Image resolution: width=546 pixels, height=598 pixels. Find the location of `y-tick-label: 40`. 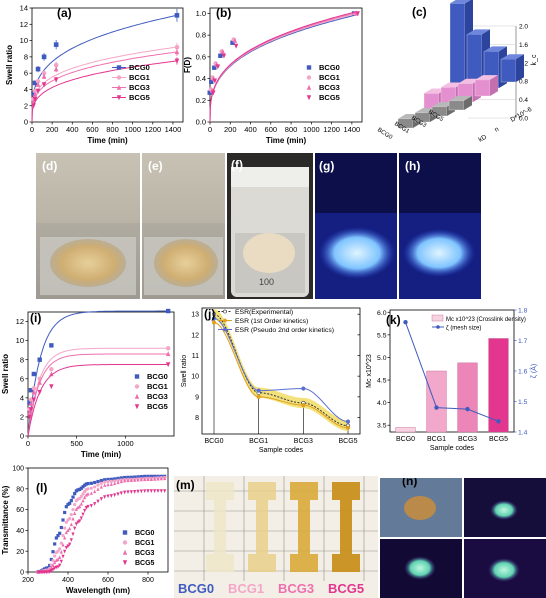

y-tick-label: 40 is located at coordinates (20, 531).